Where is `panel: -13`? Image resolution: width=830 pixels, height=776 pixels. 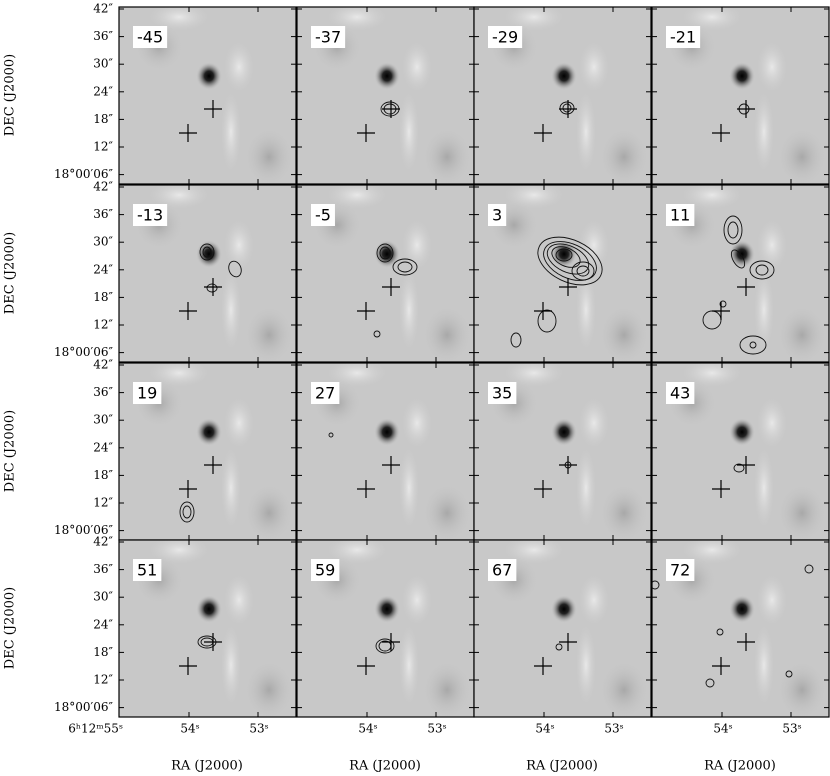 panel: -13 is located at coordinates (207, 273).